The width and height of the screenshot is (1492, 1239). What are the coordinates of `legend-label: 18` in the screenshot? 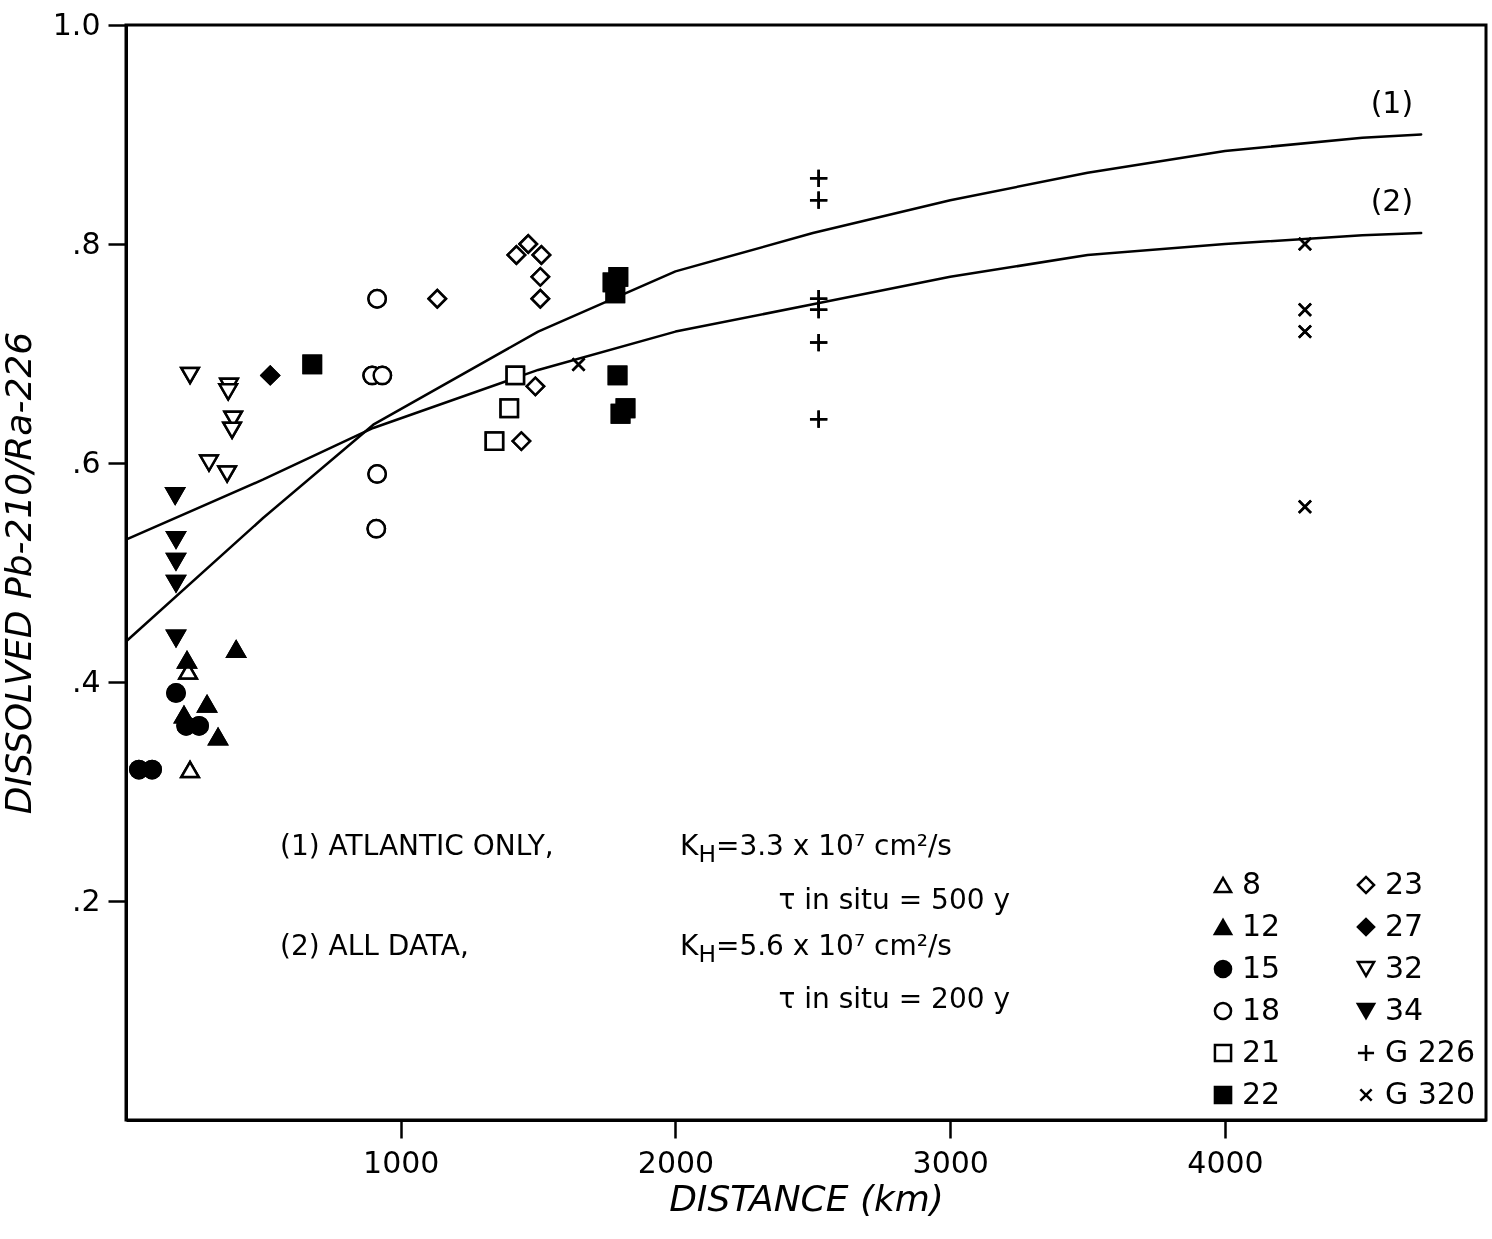 It's located at (1261, 1009).